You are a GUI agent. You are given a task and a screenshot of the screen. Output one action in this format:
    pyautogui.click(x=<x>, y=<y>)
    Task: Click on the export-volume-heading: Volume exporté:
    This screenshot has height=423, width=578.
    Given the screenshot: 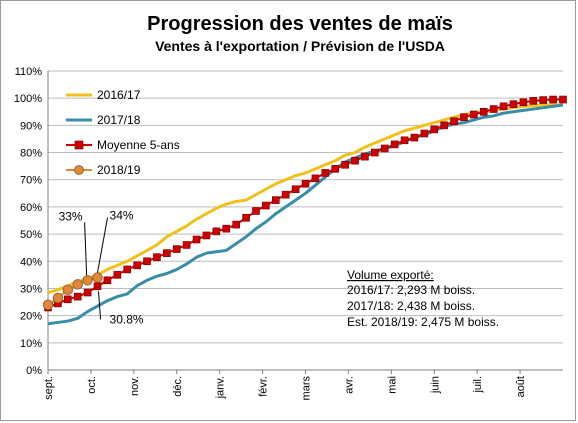 What is the action you would take?
    pyautogui.click(x=390, y=275)
    